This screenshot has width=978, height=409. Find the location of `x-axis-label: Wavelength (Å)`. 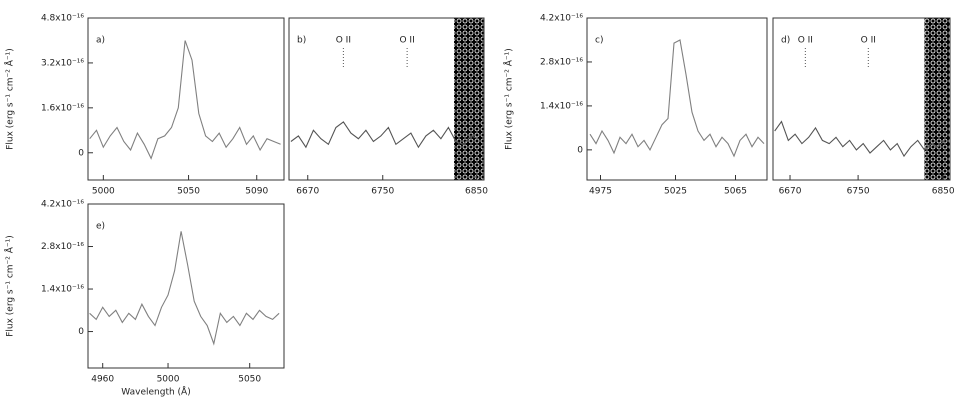

x-axis-label: Wavelength (Å) is located at coordinates (155, 392).